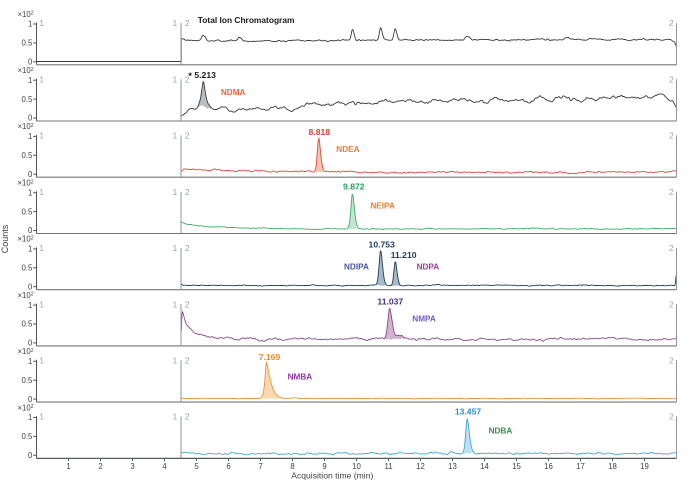  What do you see at coordinates (320, 132) in the screenshot?
I see `svg-text: 8.818` at bounding box center [320, 132].